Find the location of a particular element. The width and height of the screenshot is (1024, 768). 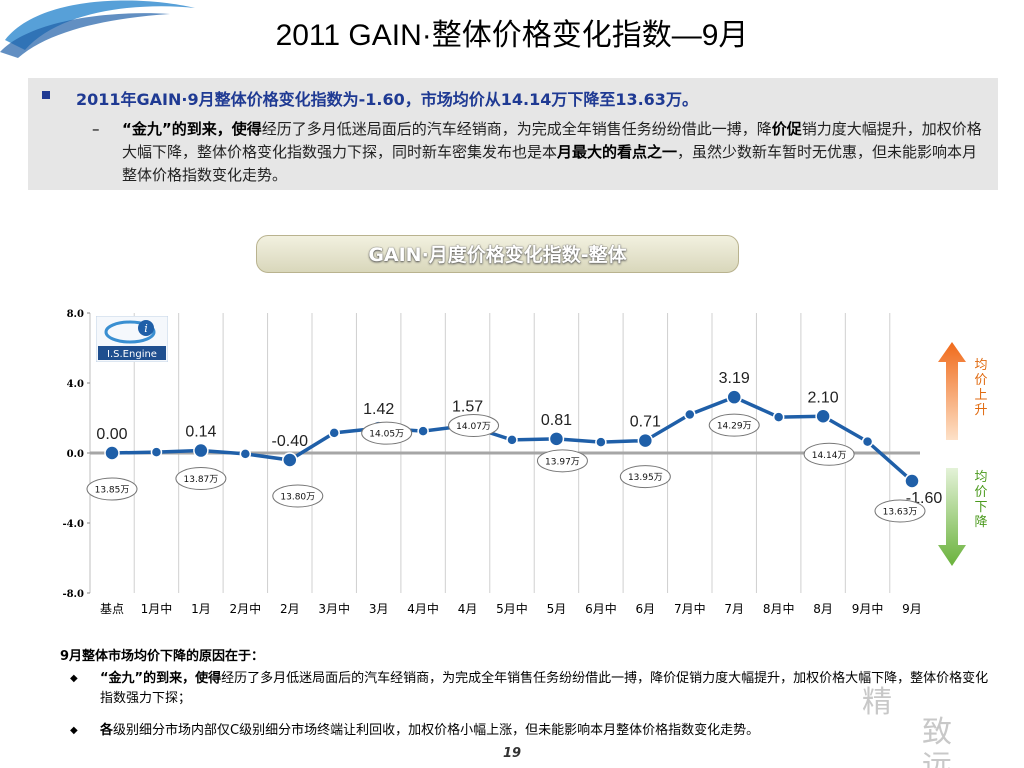

summary-text-1: 经历了多月低迷局面后的汽车经销商，为完成全年销售任务纷纷借此一搏，降 is located at coordinates (516, 129).